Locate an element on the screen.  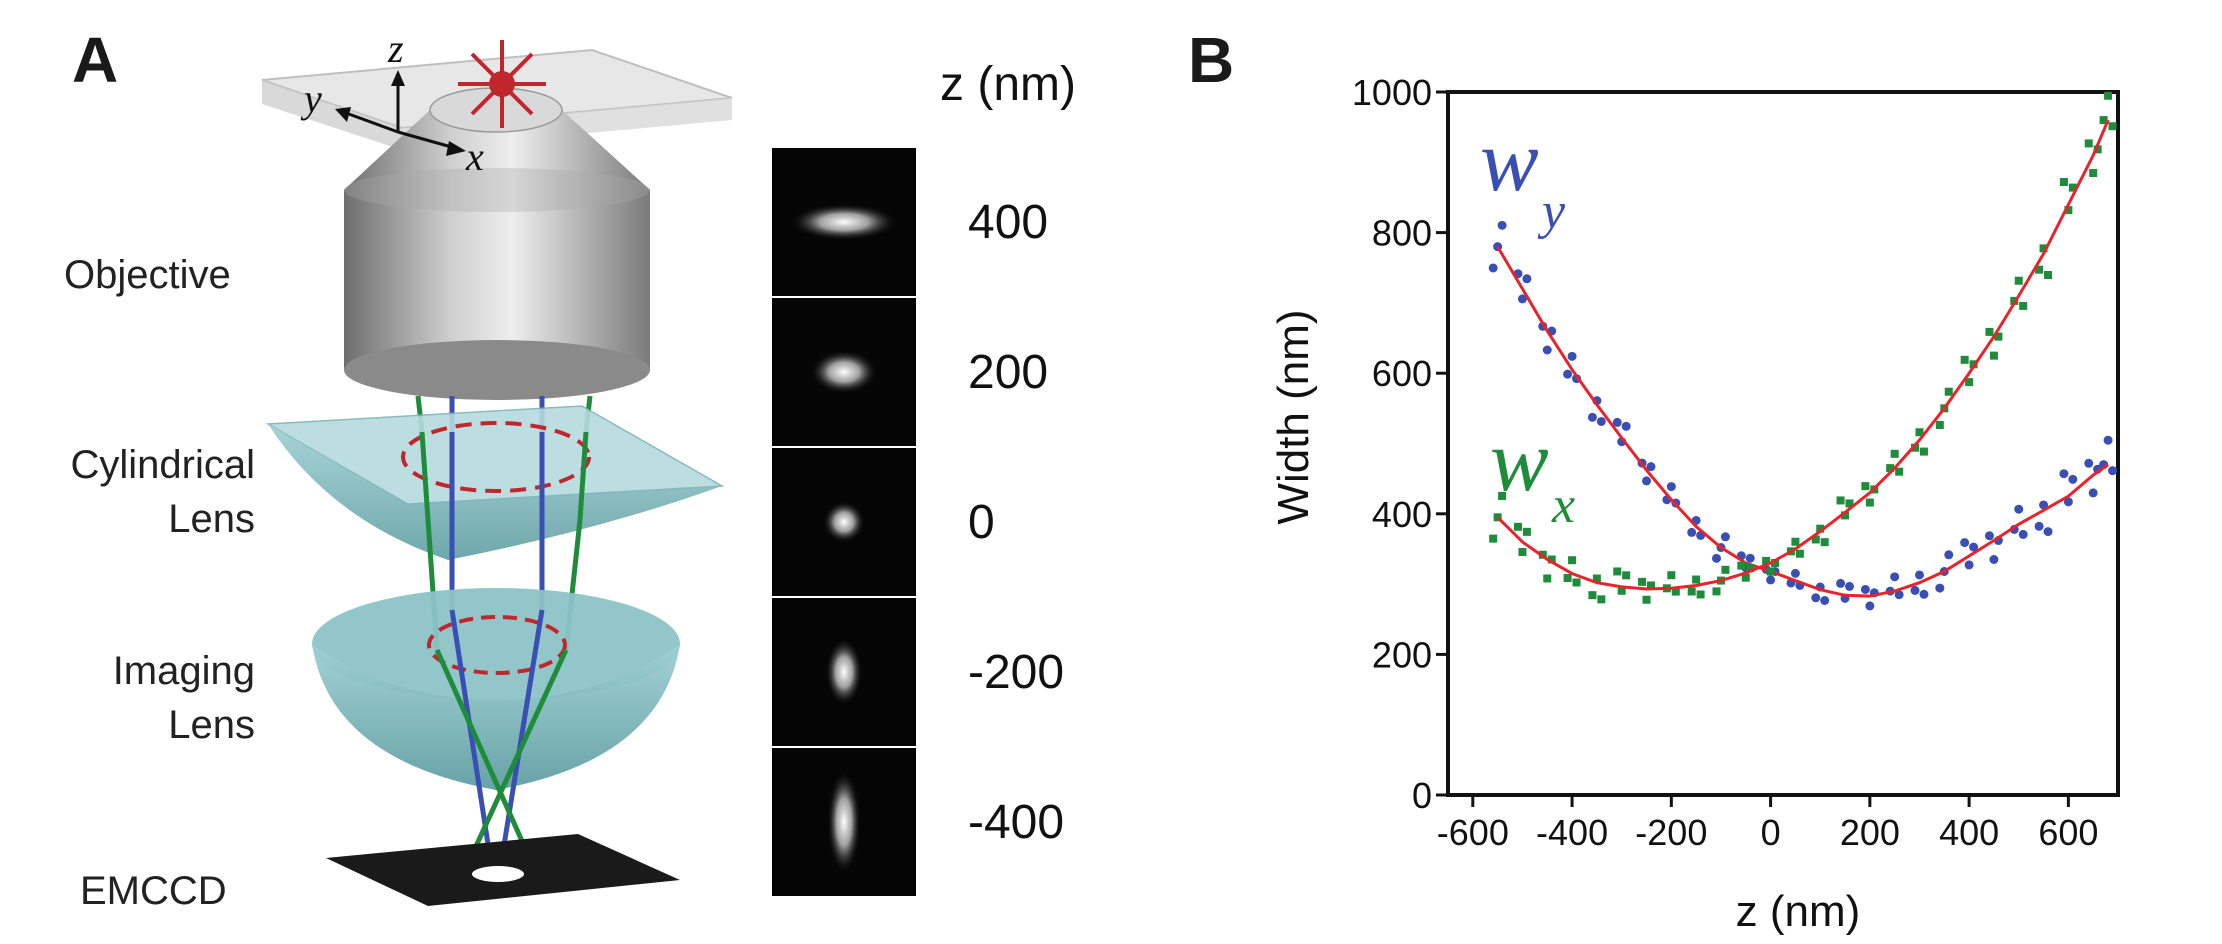
psf-z-label: -200 is located at coordinates (1016, 672).